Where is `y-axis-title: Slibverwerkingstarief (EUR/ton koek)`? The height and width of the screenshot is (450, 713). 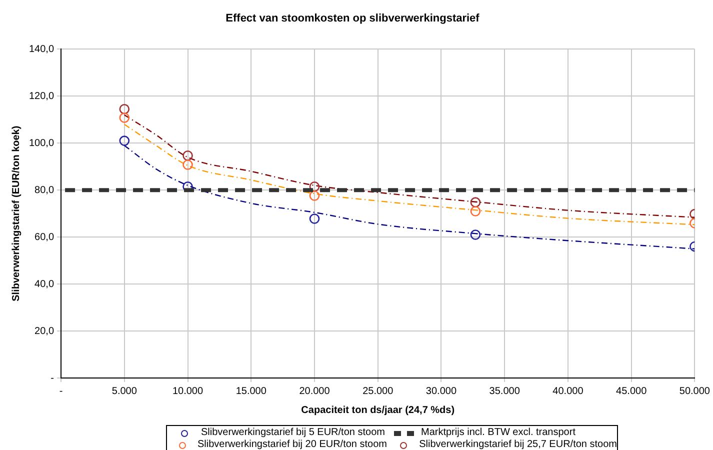 y-axis-title: Slibverwerkingstarief (EUR/ton koek) is located at coordinates (16, 214).